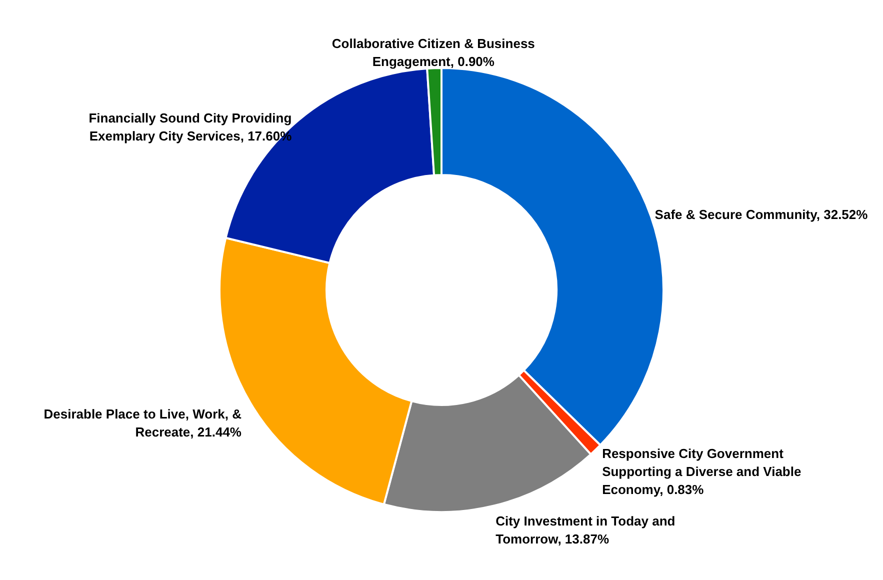 This screenshot has height=580, width=883. I want to click on slice-label: Collaborative Citizen & Business Engagement, 0.90%, so click(433, 53).